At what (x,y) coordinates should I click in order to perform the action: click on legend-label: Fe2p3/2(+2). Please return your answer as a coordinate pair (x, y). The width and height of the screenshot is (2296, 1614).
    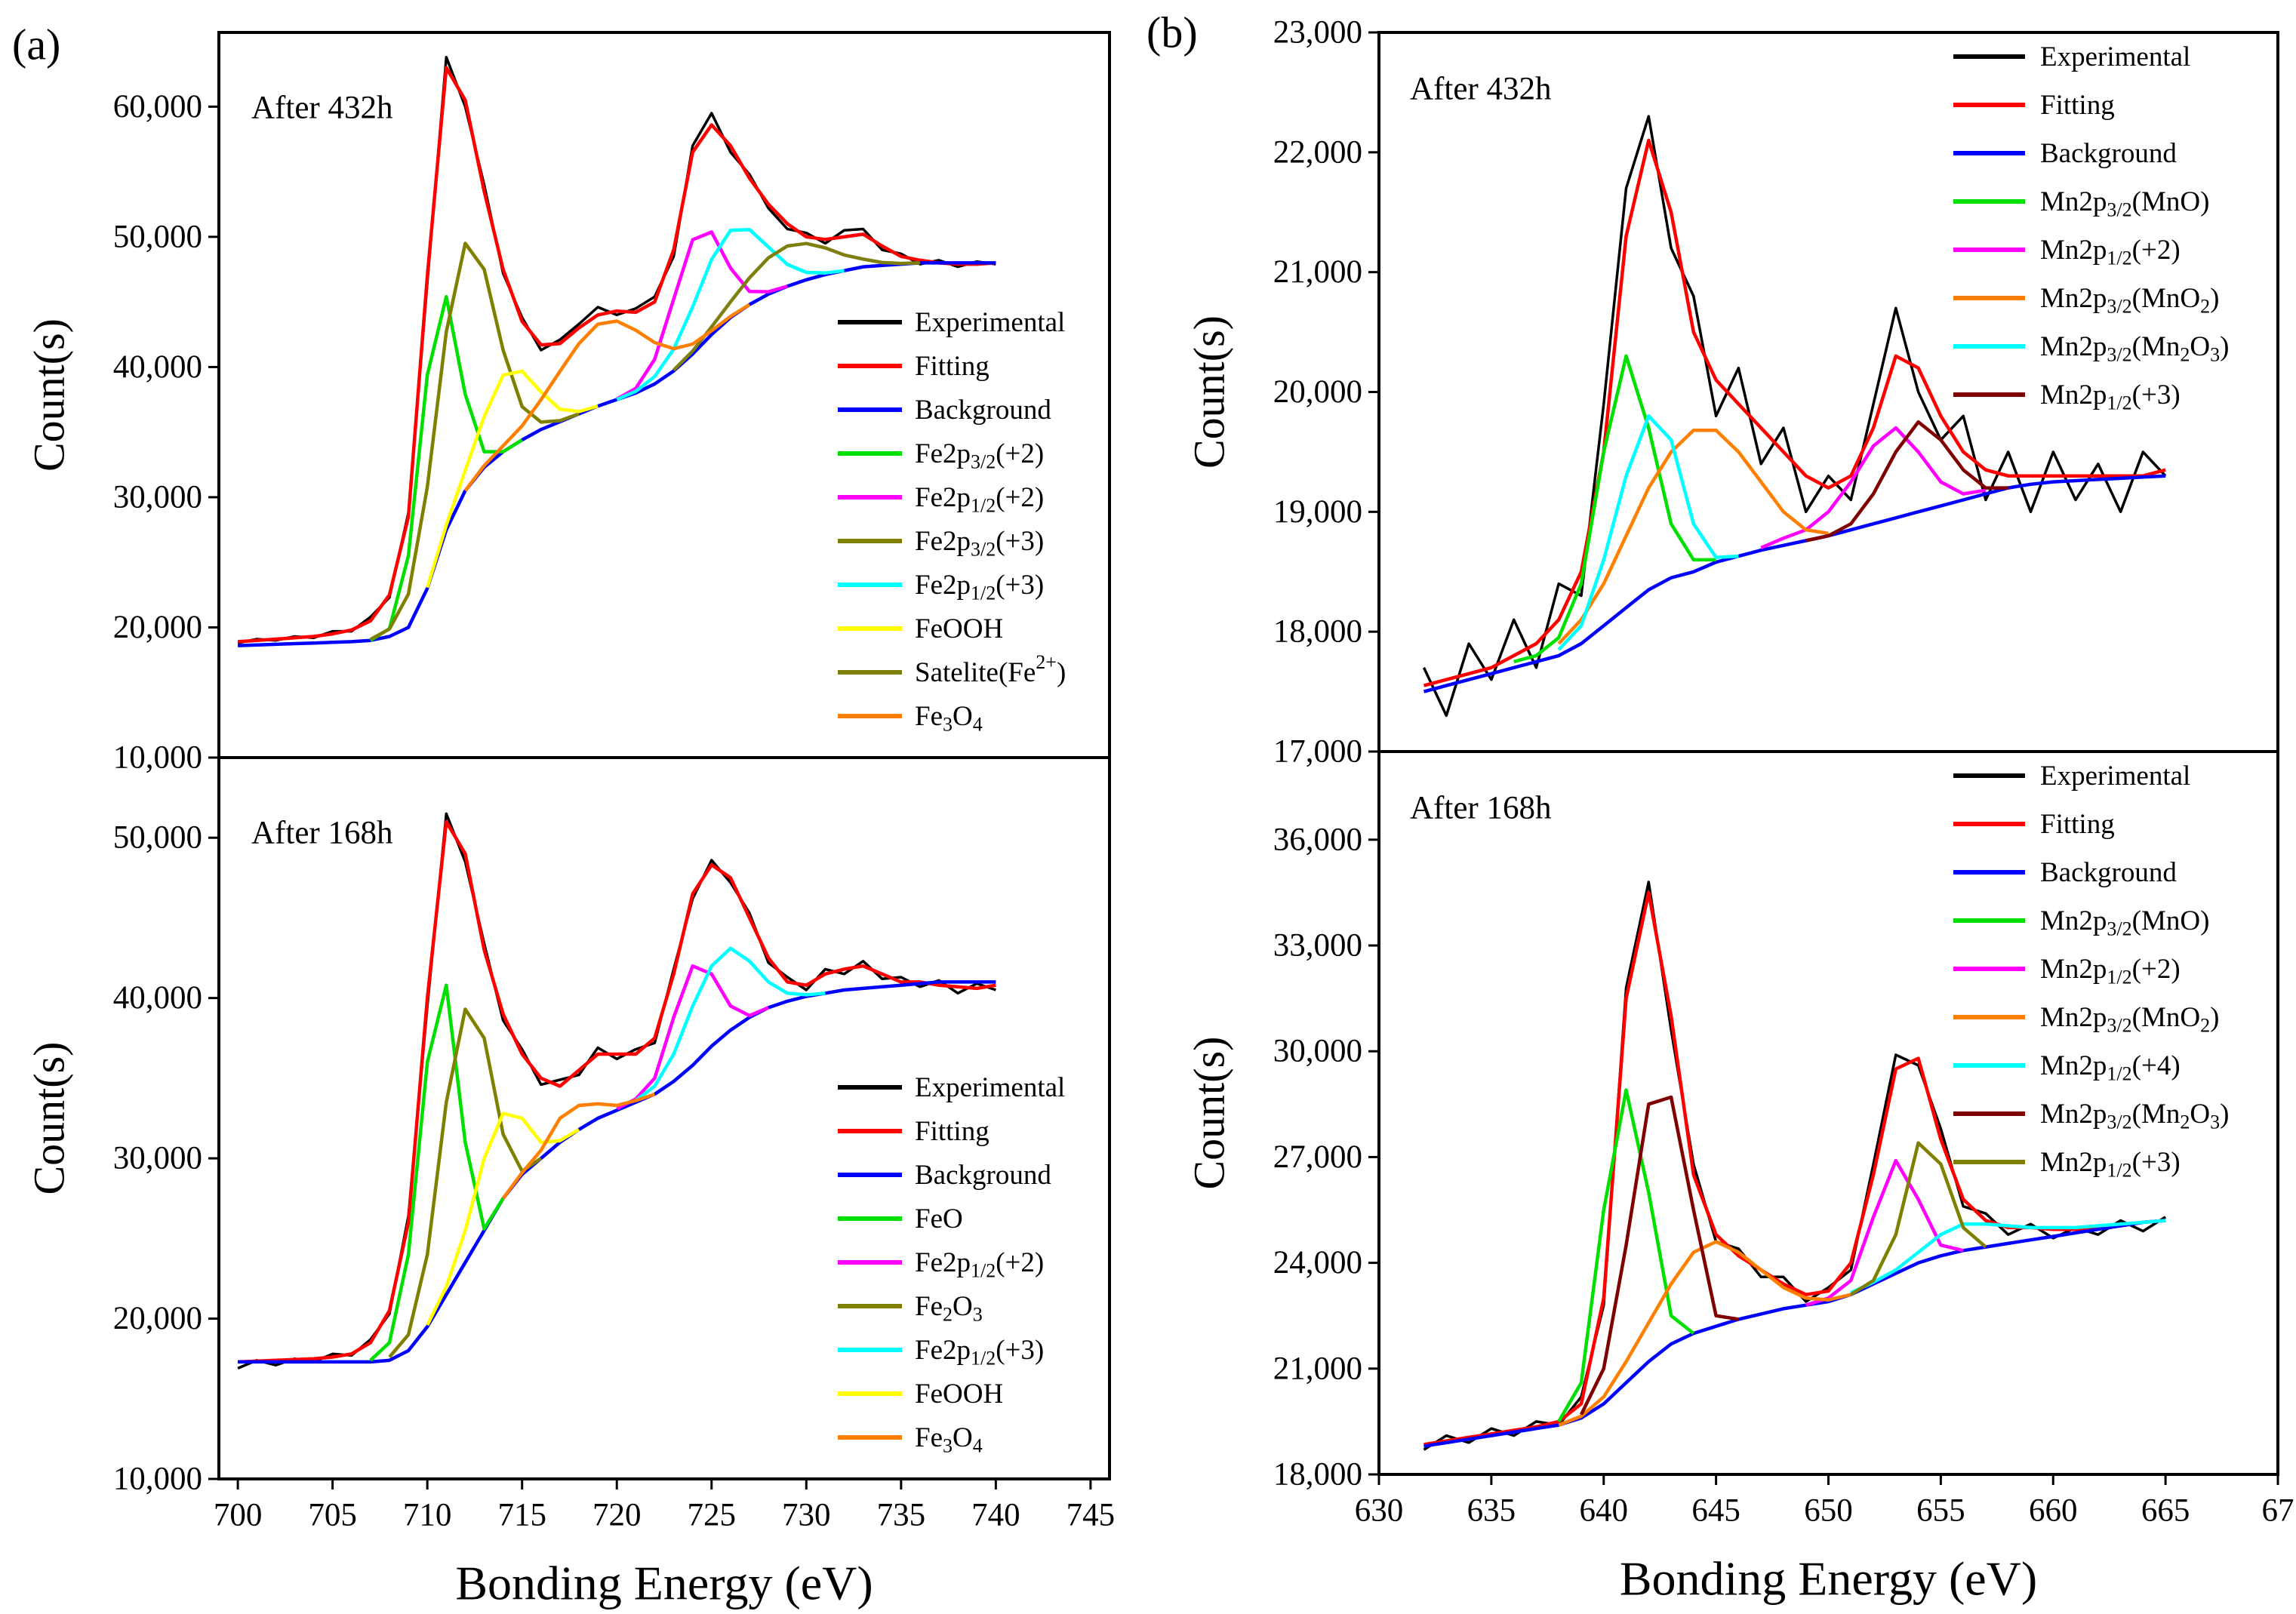
    Looking at the image, I should click on (979, 455).